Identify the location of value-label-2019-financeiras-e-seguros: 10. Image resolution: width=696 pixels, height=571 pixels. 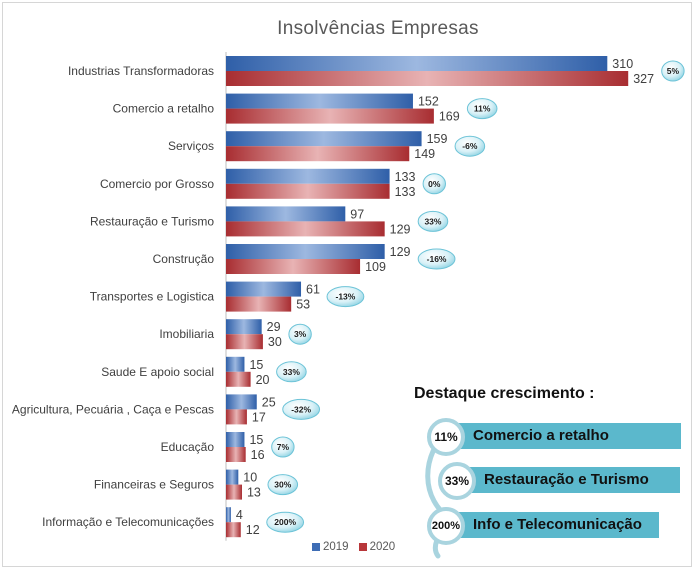
(250, 478).